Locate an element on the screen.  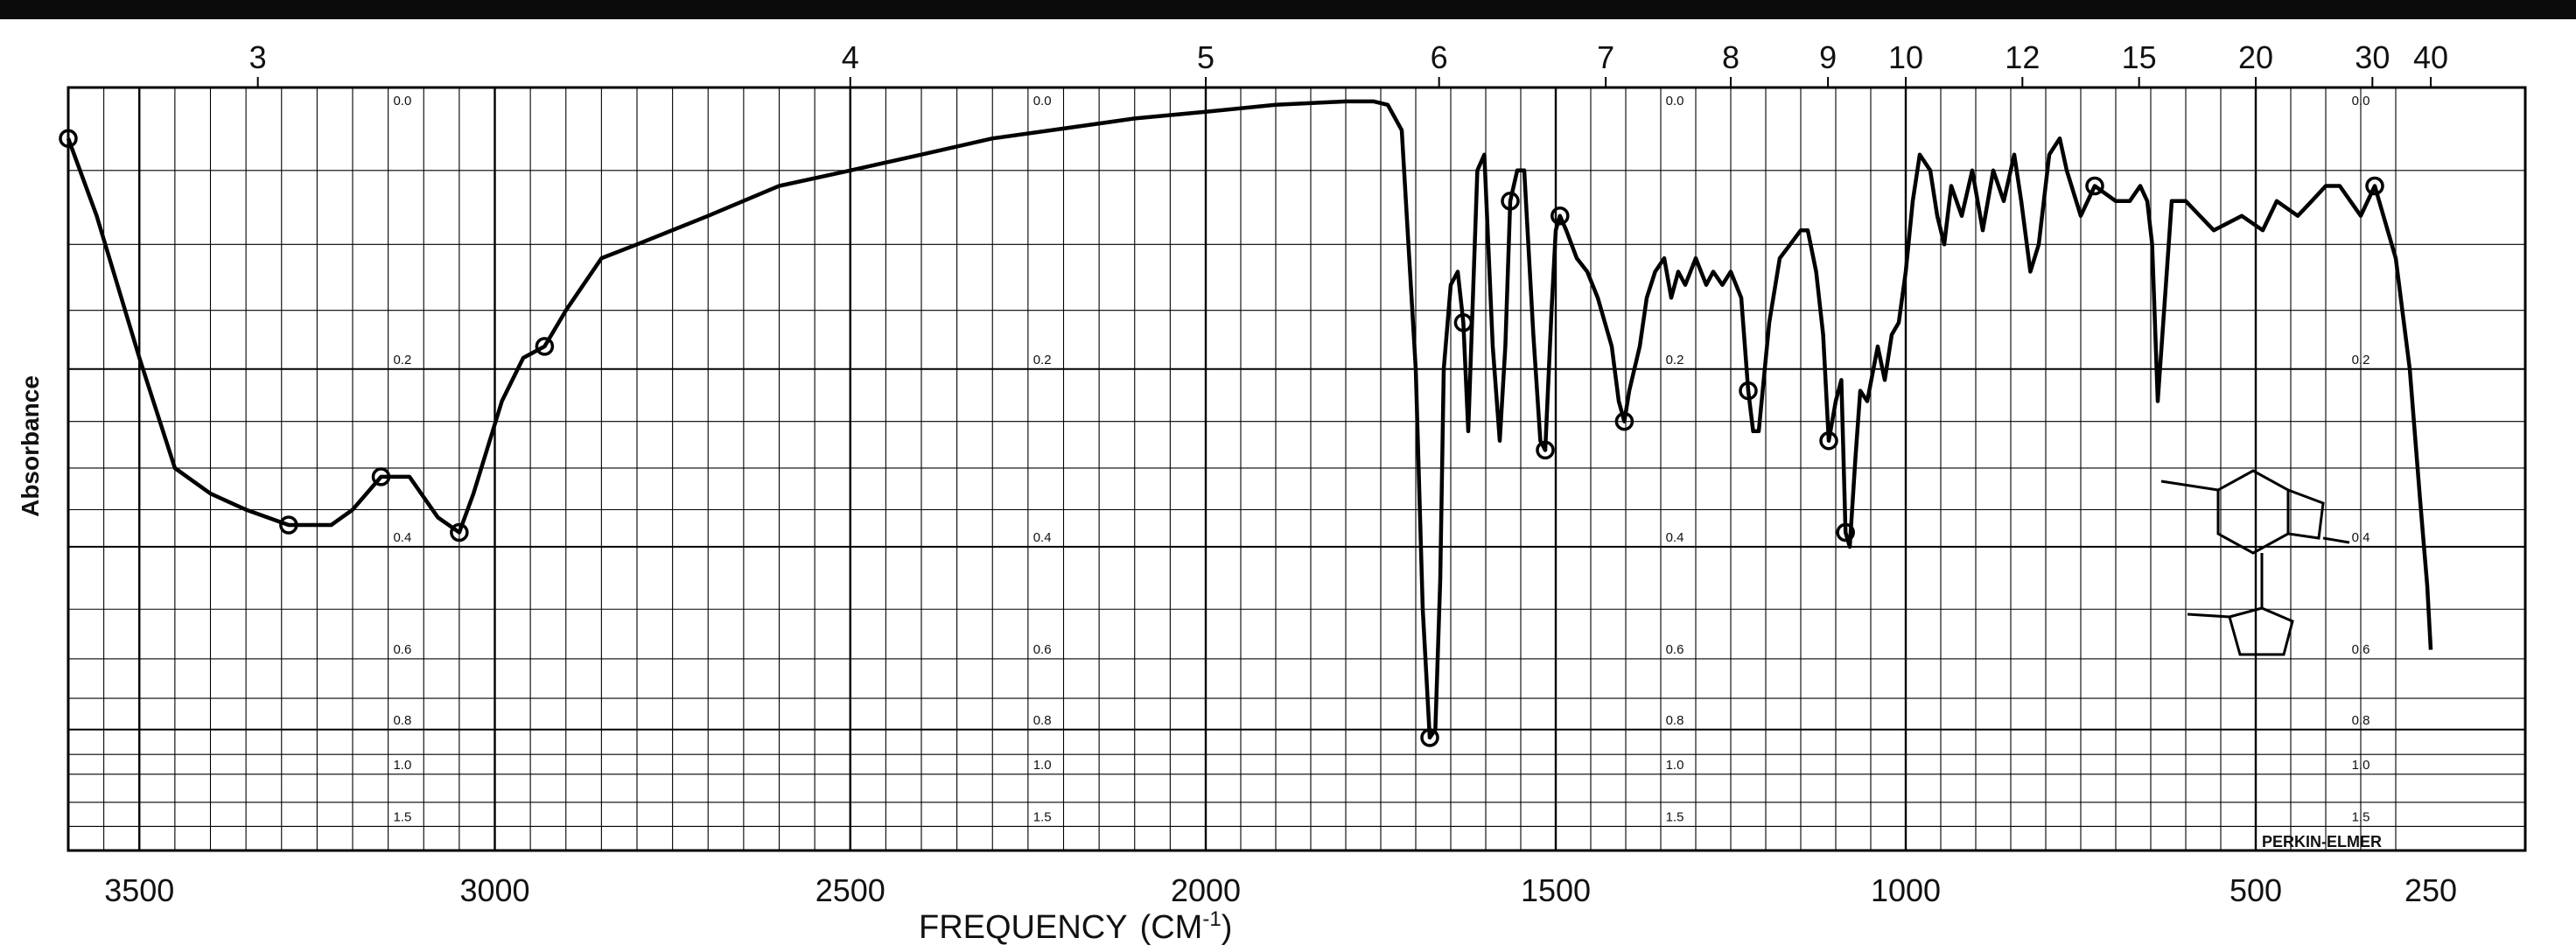
x-tick-label: 3000 is located at coordinates (494, 890).